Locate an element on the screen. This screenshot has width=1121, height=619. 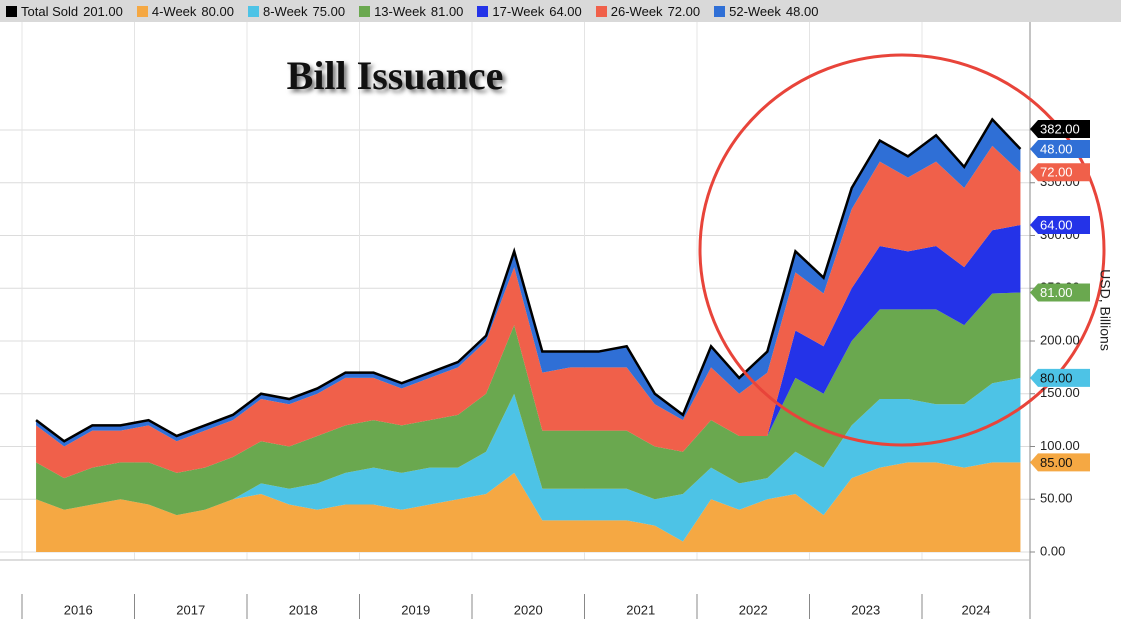
x-tick-label: 2024 is located at coordinates (976, 609).